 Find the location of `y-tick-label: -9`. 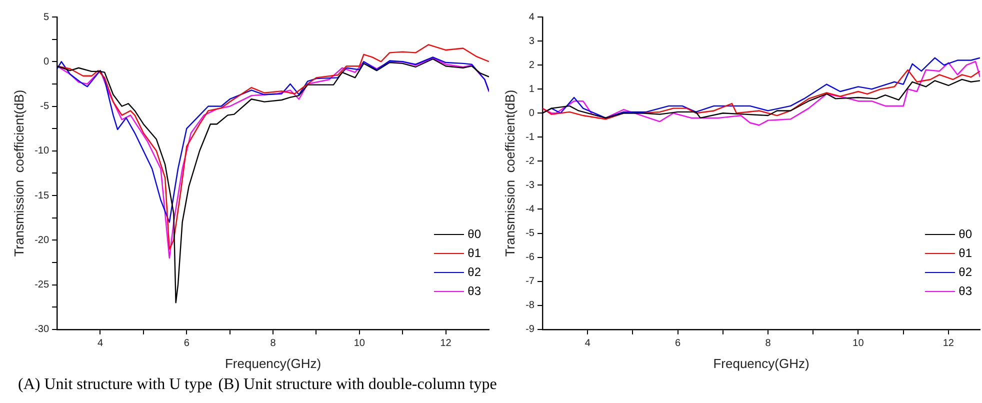

y-tick-label: -9 is located at coordinates (530, 330).